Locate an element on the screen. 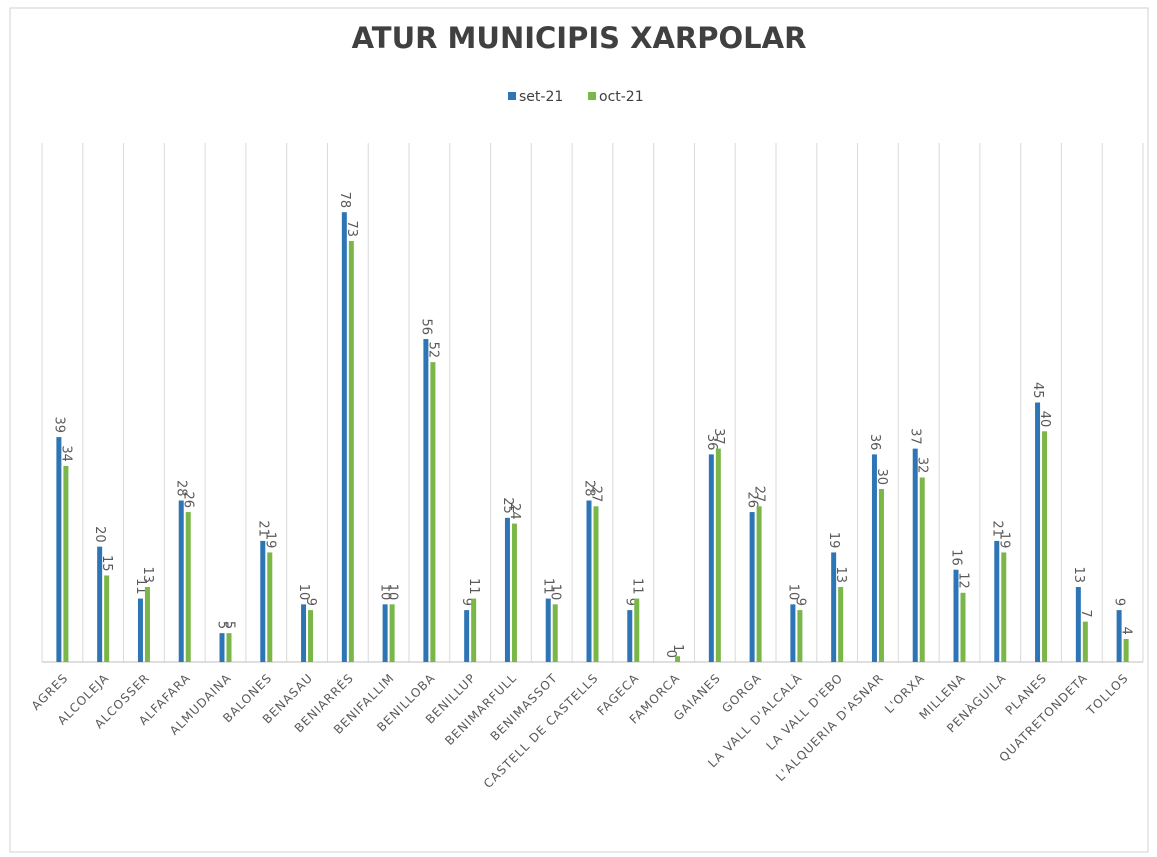 The width and height of the screenshot is (1157, 857). data-label: 30 is located at coordinates (881, 476).